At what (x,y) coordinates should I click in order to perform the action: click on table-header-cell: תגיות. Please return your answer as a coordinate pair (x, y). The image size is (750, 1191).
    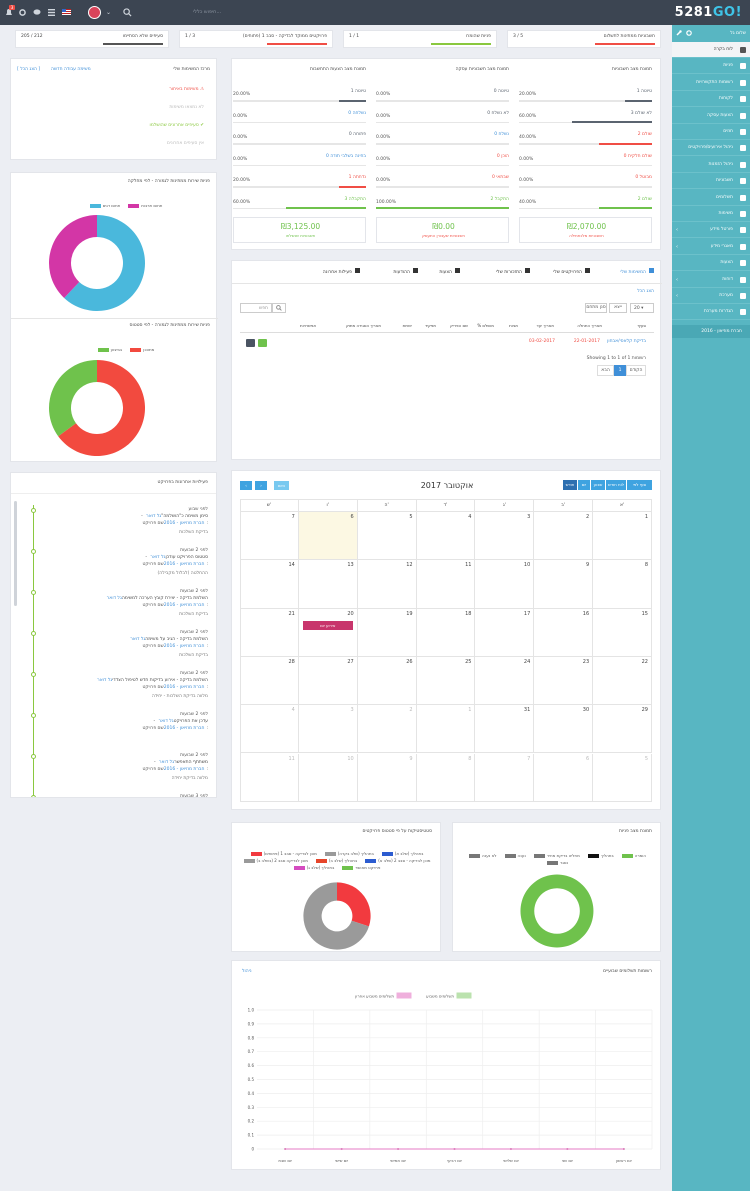
    Looking at the image, I should click on (513, 325).